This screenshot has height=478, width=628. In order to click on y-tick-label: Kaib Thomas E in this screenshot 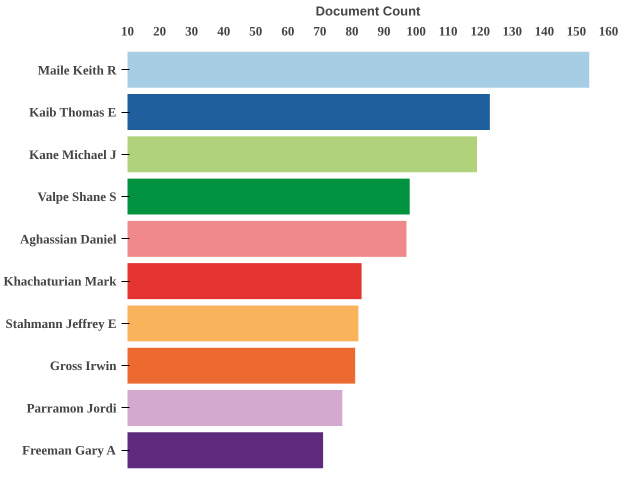, I will do `click(72, 112)`.